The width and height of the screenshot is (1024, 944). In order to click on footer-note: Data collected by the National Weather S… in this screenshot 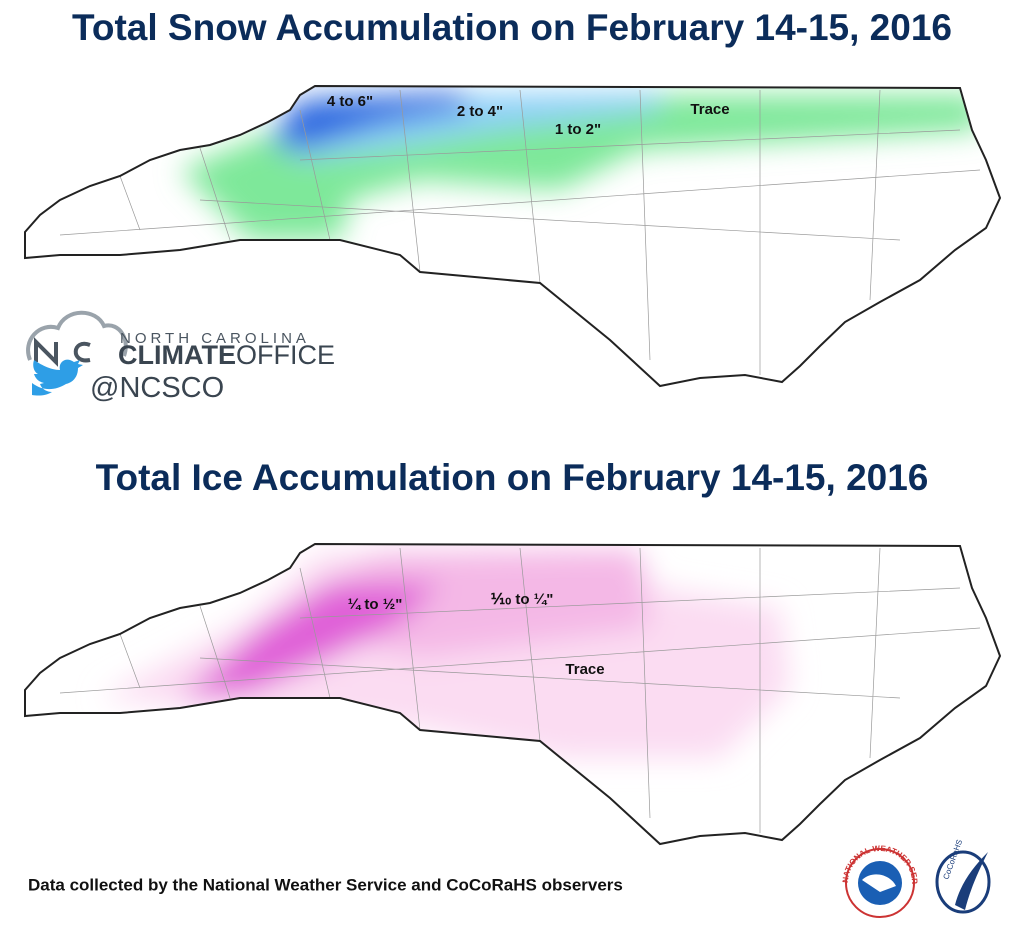, I will do `click(325, 884)`.